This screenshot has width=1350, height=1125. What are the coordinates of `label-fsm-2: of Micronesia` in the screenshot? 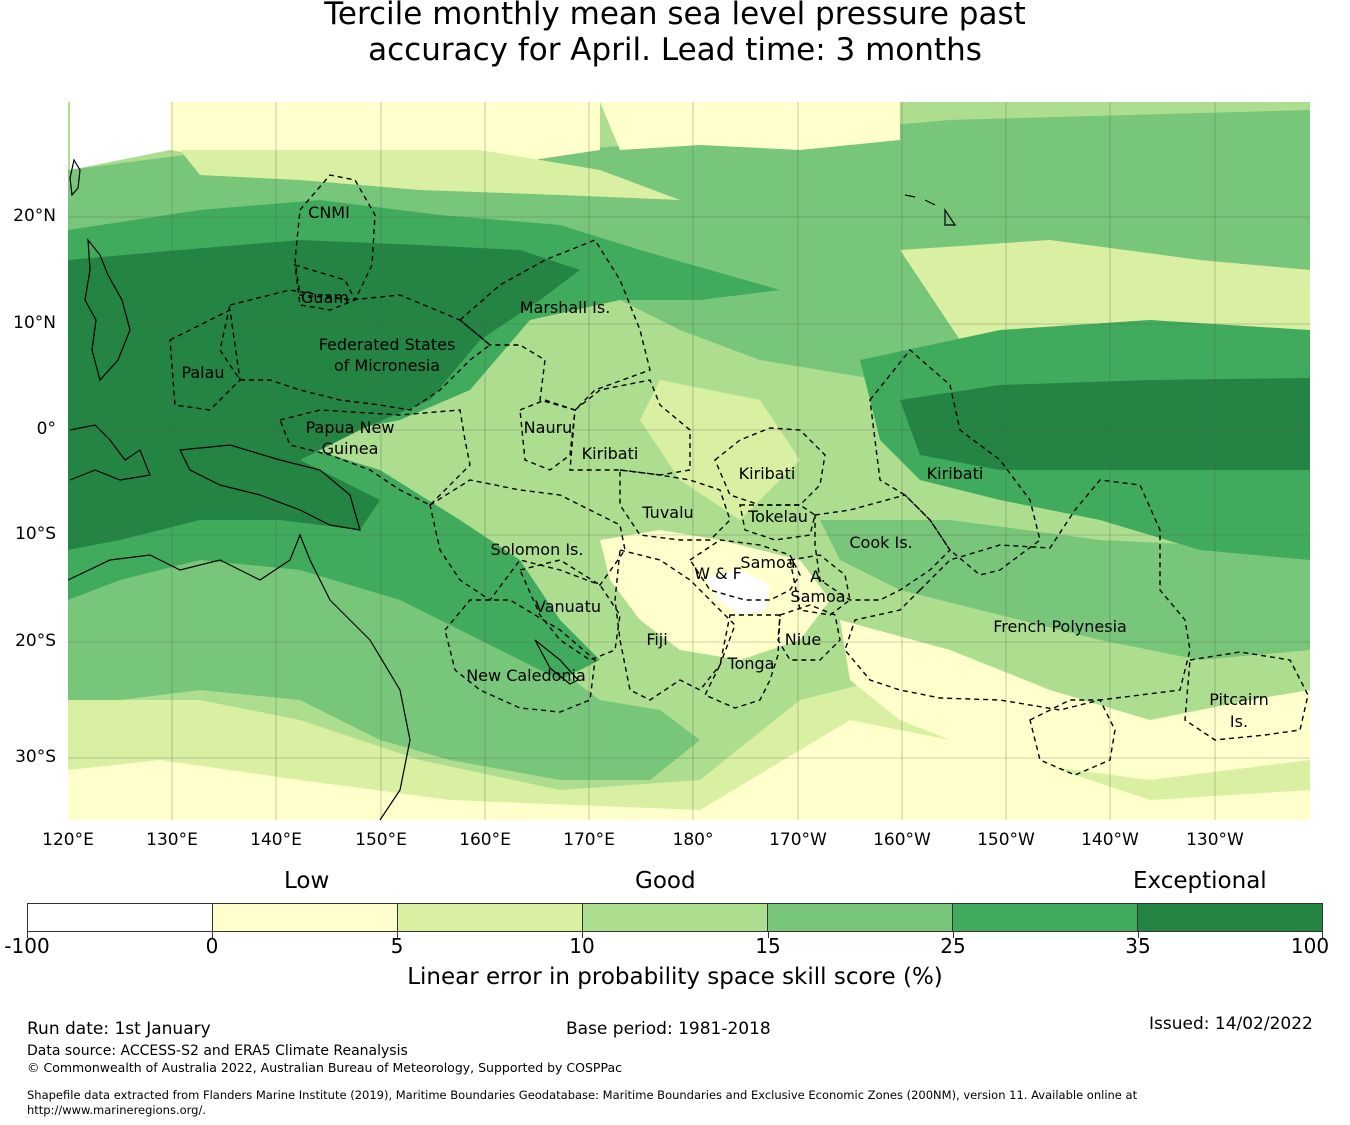 It's located at (387, 365).